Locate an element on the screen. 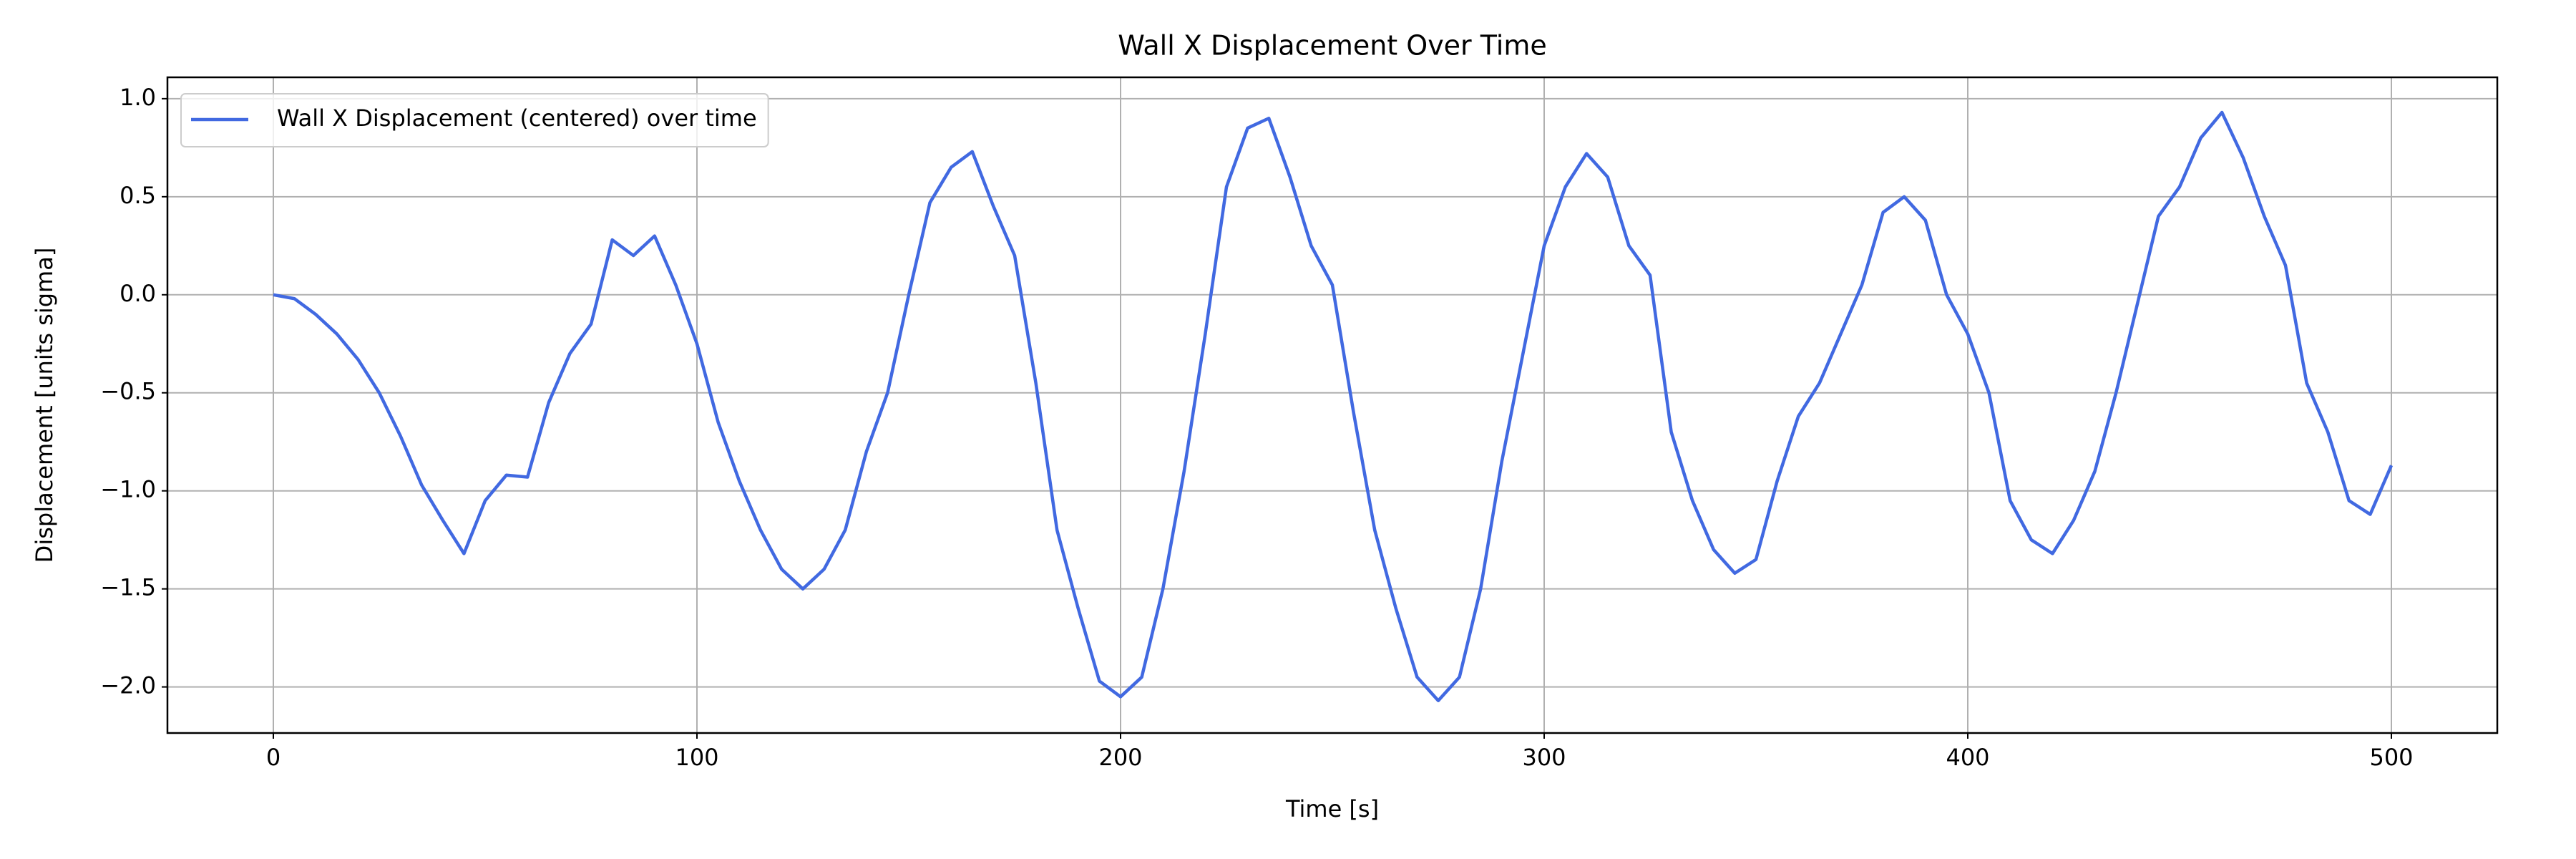 Image resolution: width=2576 pixels, height=859 pixels. x-tick-label: 200 is located at coordinates (1120, 757).